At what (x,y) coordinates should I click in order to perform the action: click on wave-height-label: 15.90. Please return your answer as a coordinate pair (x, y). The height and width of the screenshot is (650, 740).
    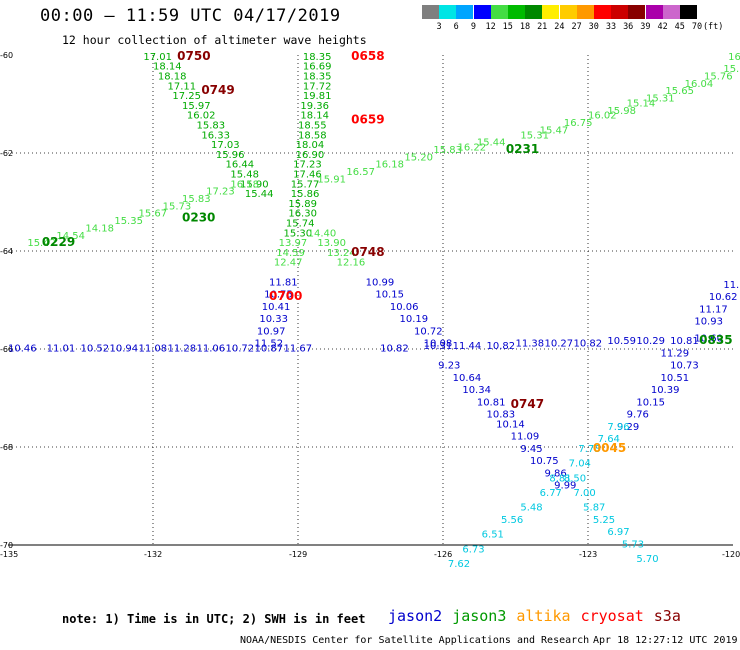
    Looking at the image, I should click on (254, 184).